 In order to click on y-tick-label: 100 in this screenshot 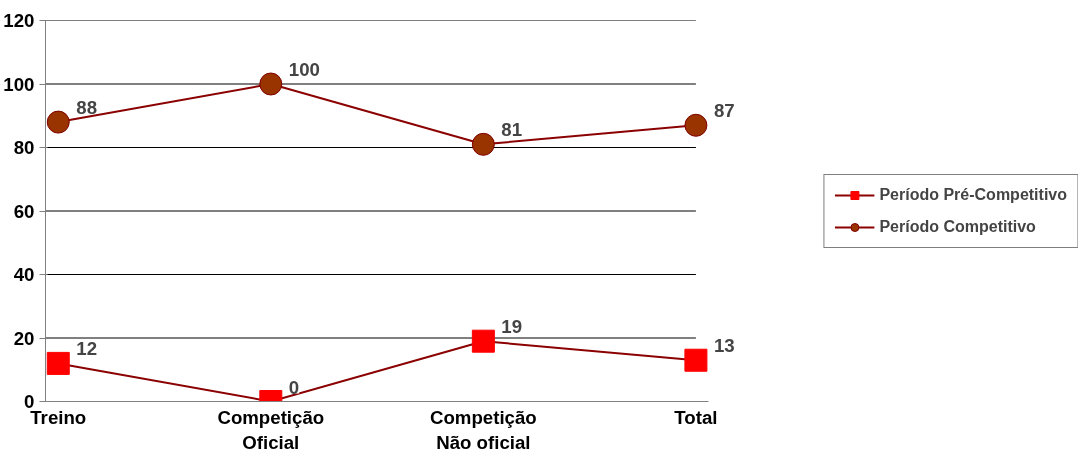, I will do `click(19, 84)`.